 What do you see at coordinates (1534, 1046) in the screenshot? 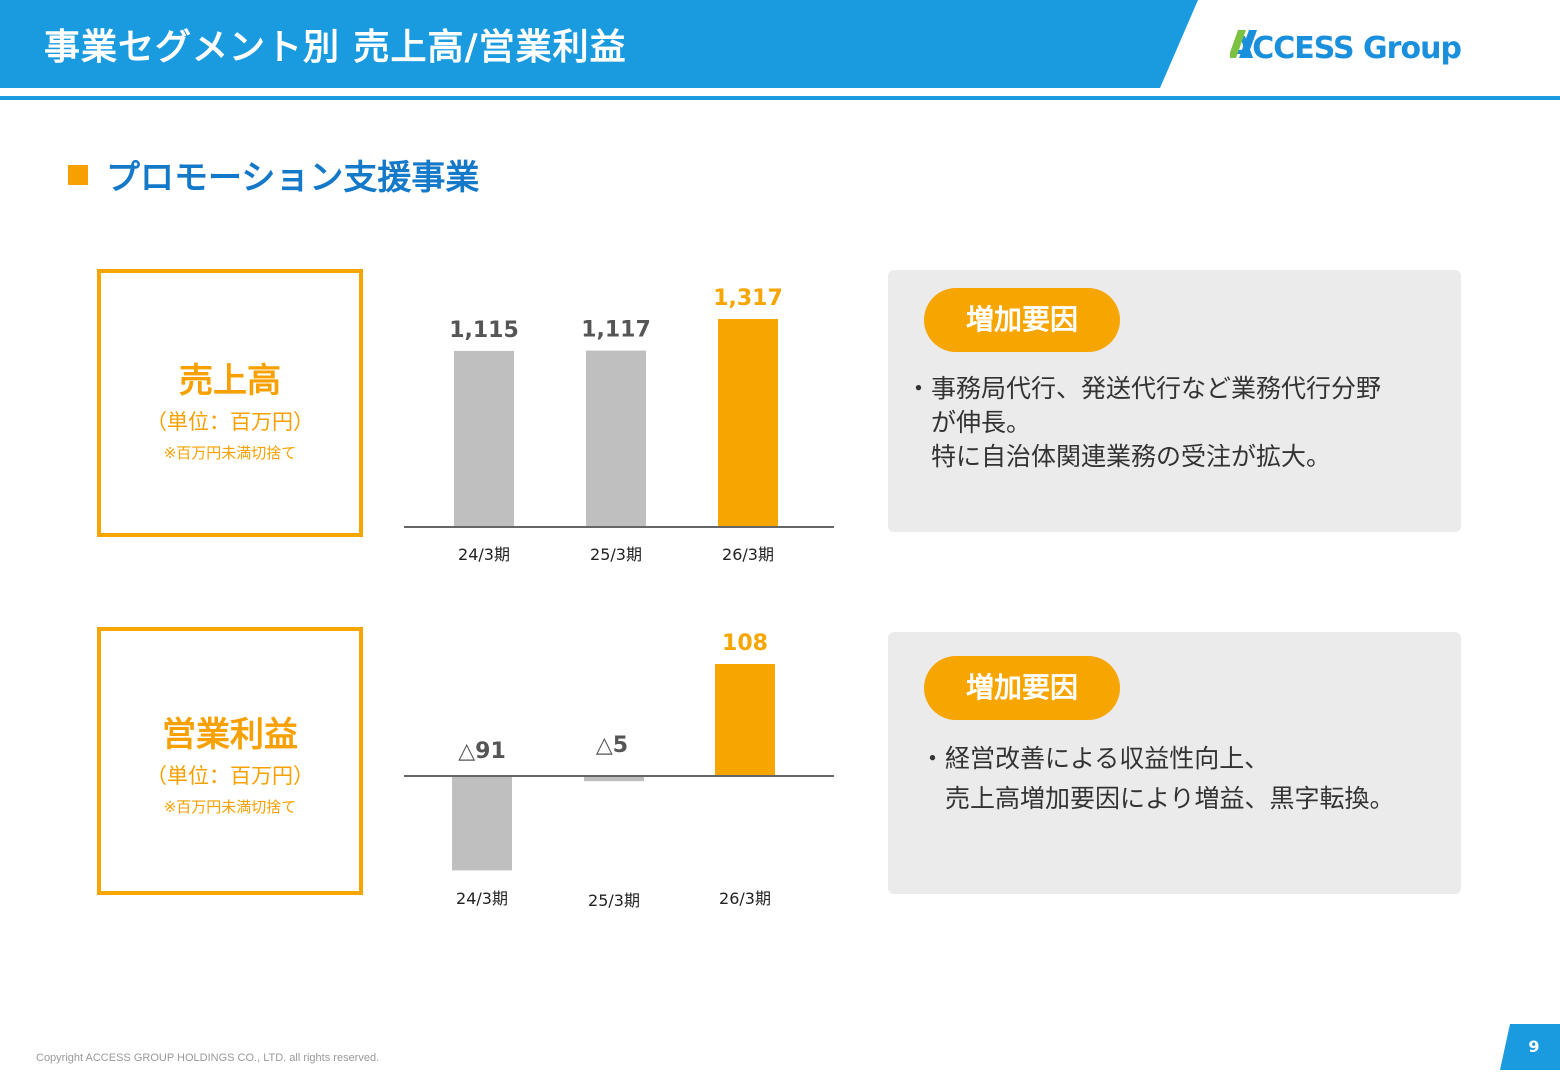
I see `page-number-text: 9` at bounding box center [1534, 1046].